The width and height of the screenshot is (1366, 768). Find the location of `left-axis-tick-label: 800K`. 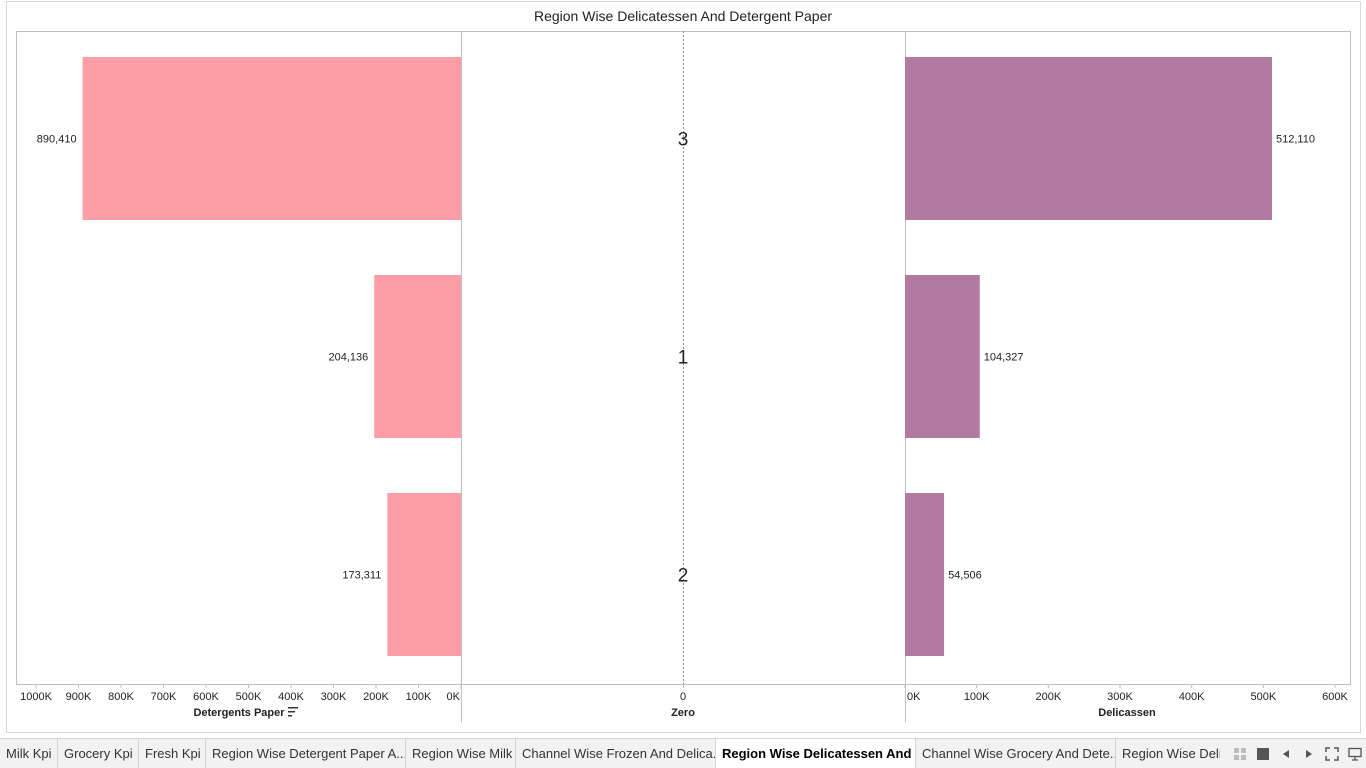

left-axis-tick-label: 800K is located at coordinates (121, 697).